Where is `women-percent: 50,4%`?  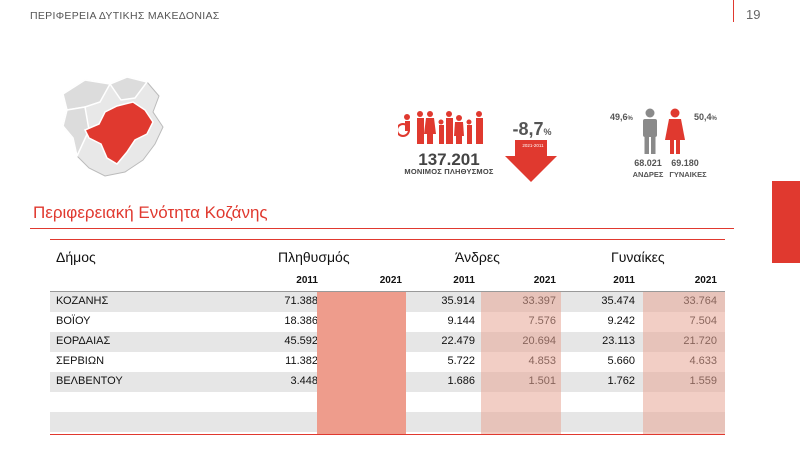
women-percent: 50,4% is located at coordinates (705, 117).